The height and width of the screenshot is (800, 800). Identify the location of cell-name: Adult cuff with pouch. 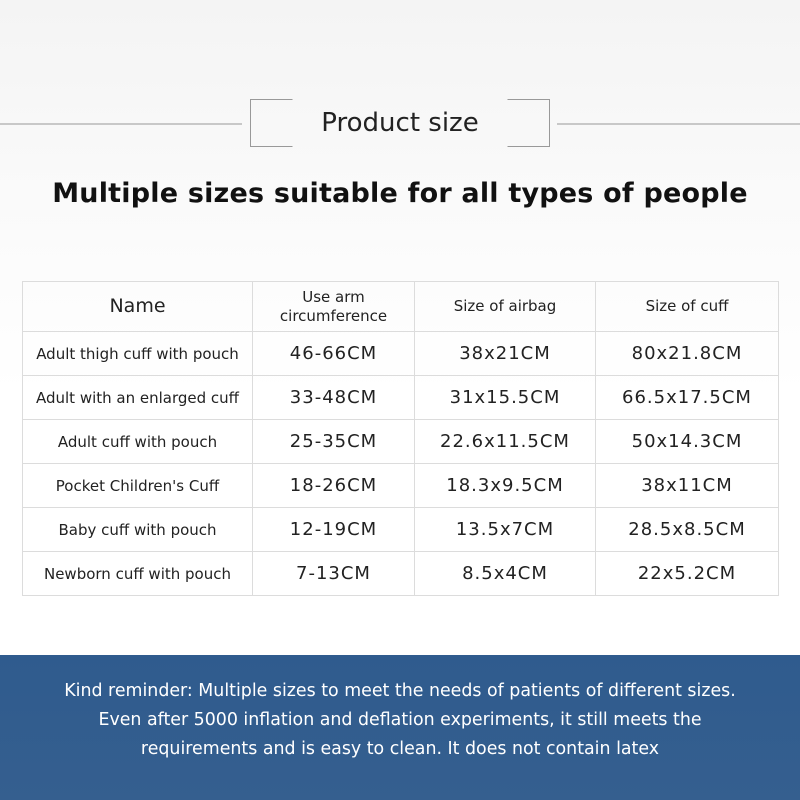
(137, 441).